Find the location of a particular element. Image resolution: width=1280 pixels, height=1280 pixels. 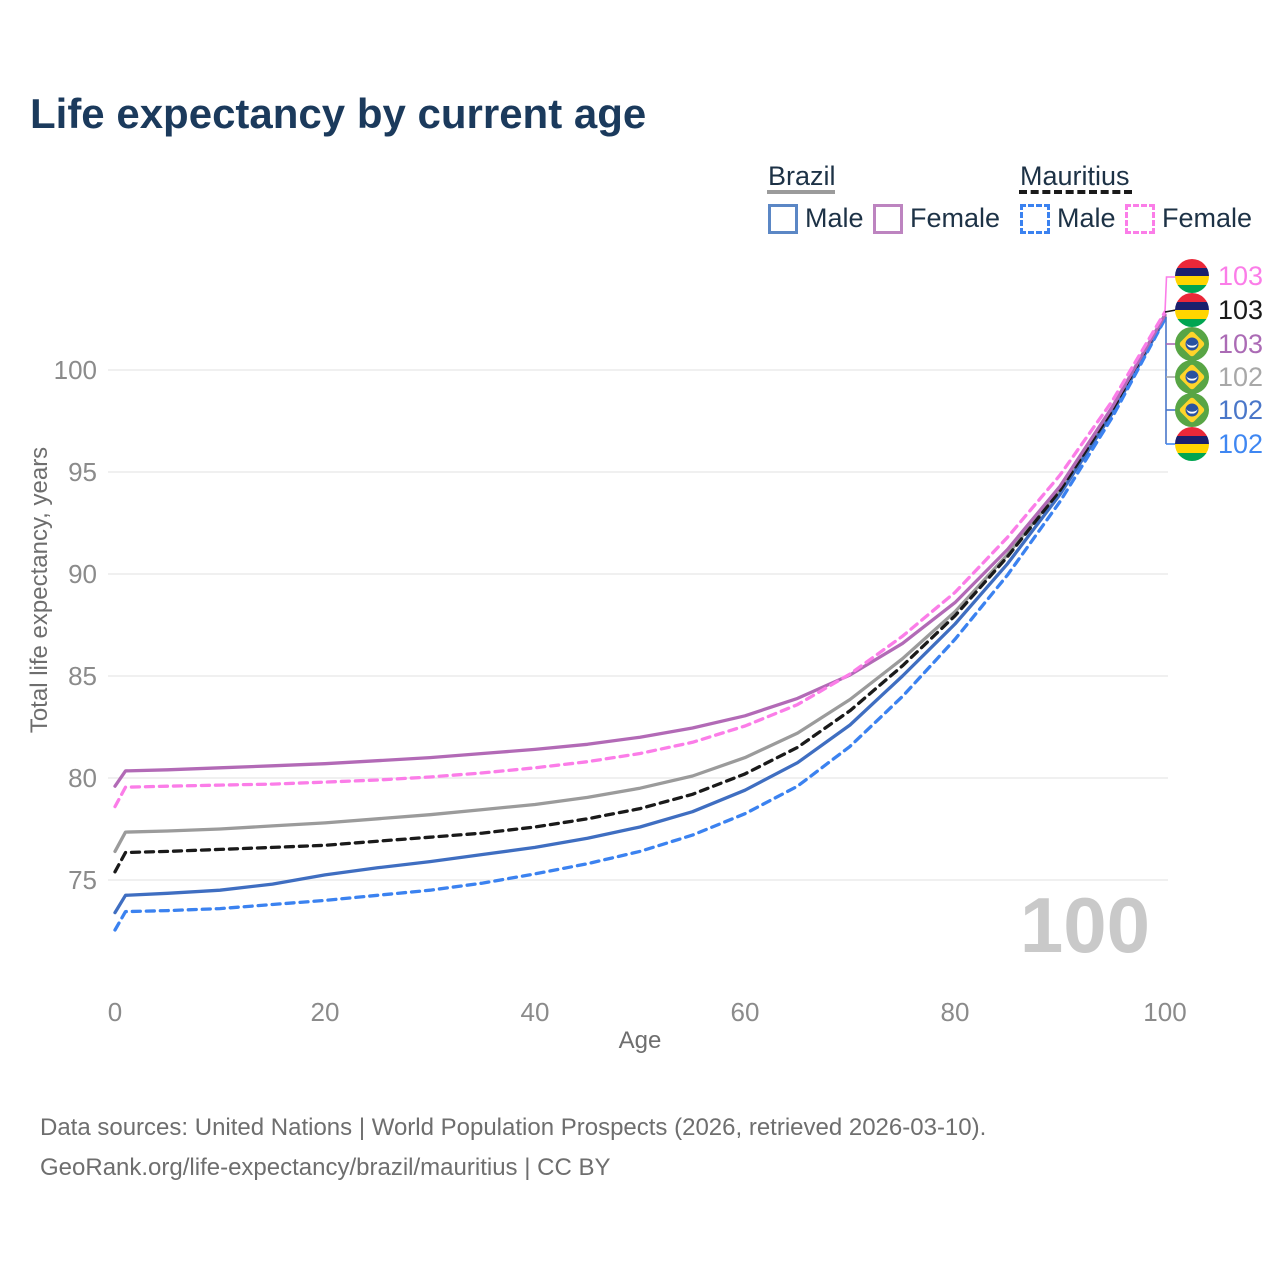

legend-item-brazil-female: Female is located at coordinates (936, 218).